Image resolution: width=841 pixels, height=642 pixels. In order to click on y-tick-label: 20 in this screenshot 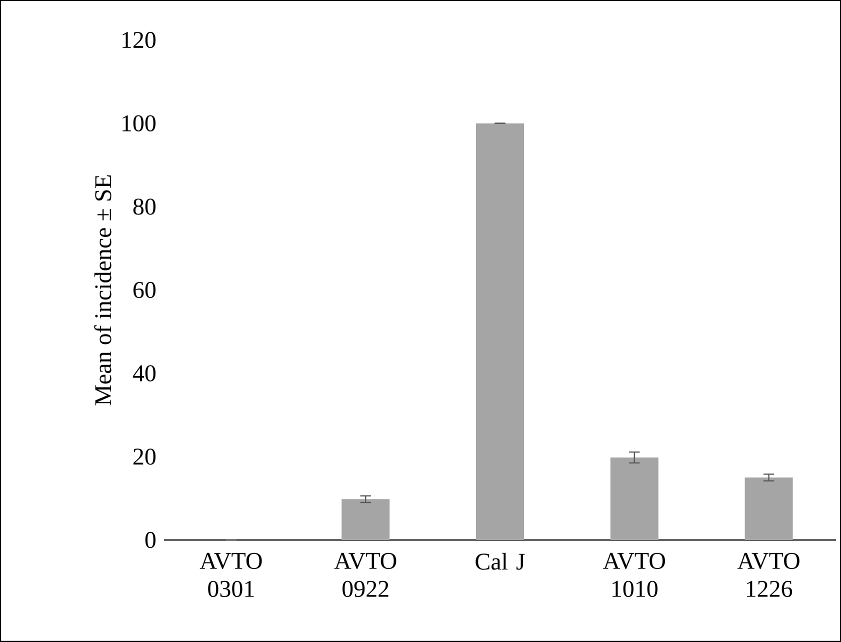, I will do `click(144, 456)`.